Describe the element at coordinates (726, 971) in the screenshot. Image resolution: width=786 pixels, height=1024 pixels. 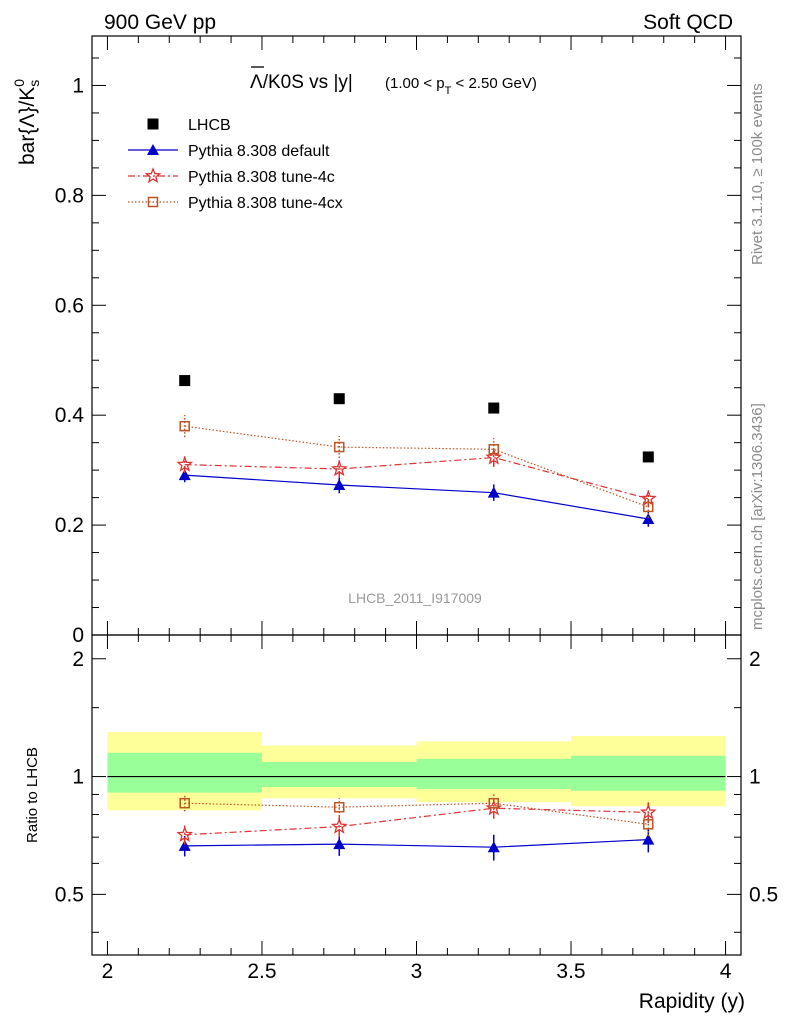
I see `x-tick-label-4: 4` at that location.